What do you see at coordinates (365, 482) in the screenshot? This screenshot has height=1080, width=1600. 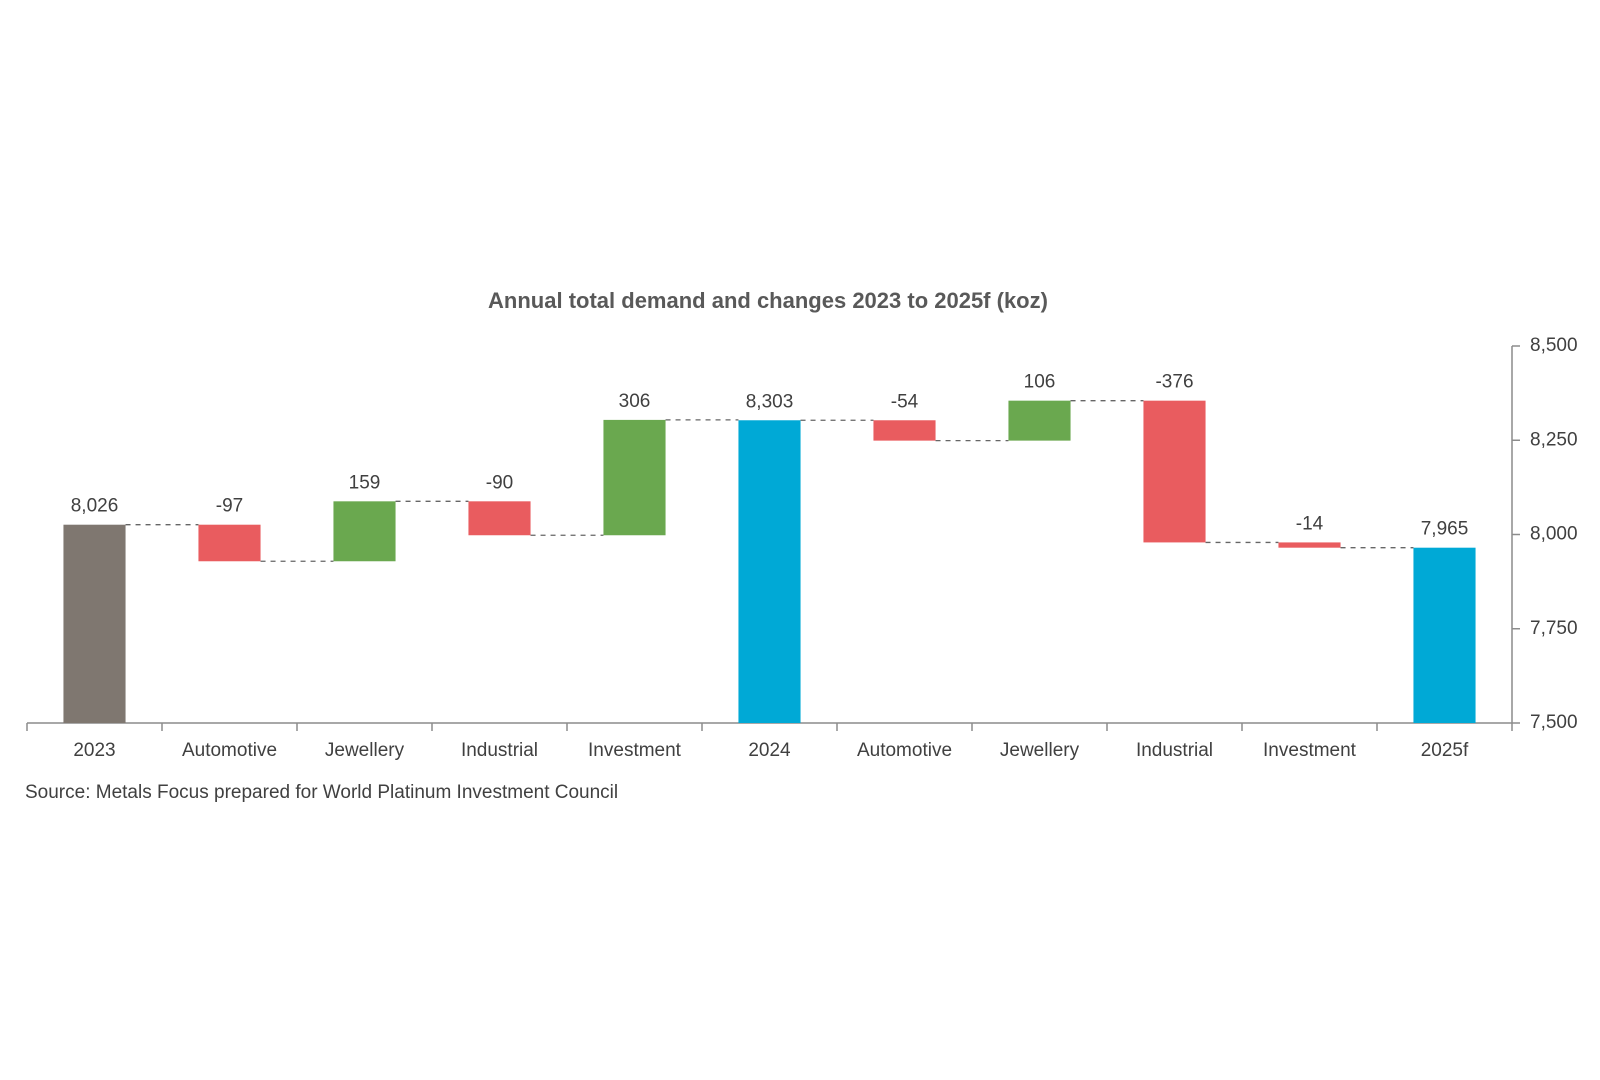 I see `value-label: 159` at bounding box center [365, 482].